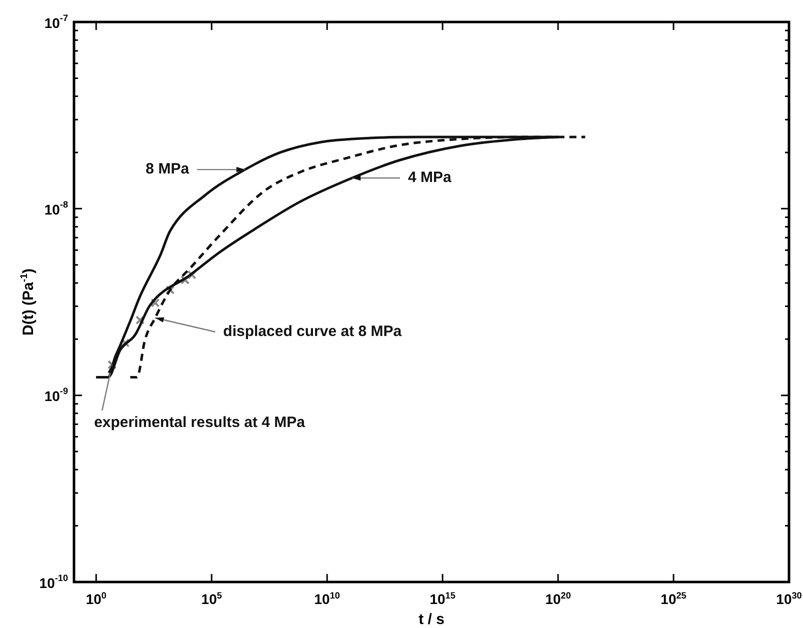 The width and height of the screenshot is (803, 628). Describe the element at coordinates (168, 169) in the screenshot. I see `annotation: 8 MPa` at that location.